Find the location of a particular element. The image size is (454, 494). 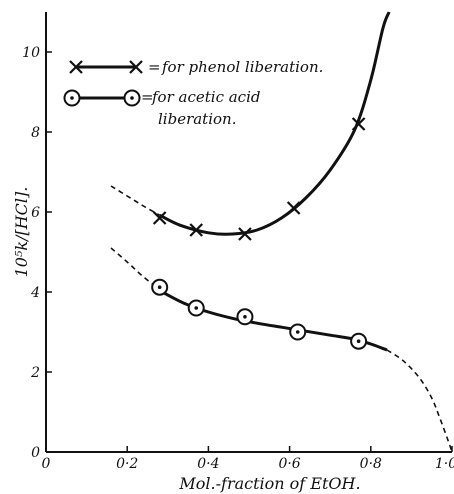

y-tick-label: 2 is located at coordinates (35, 373).